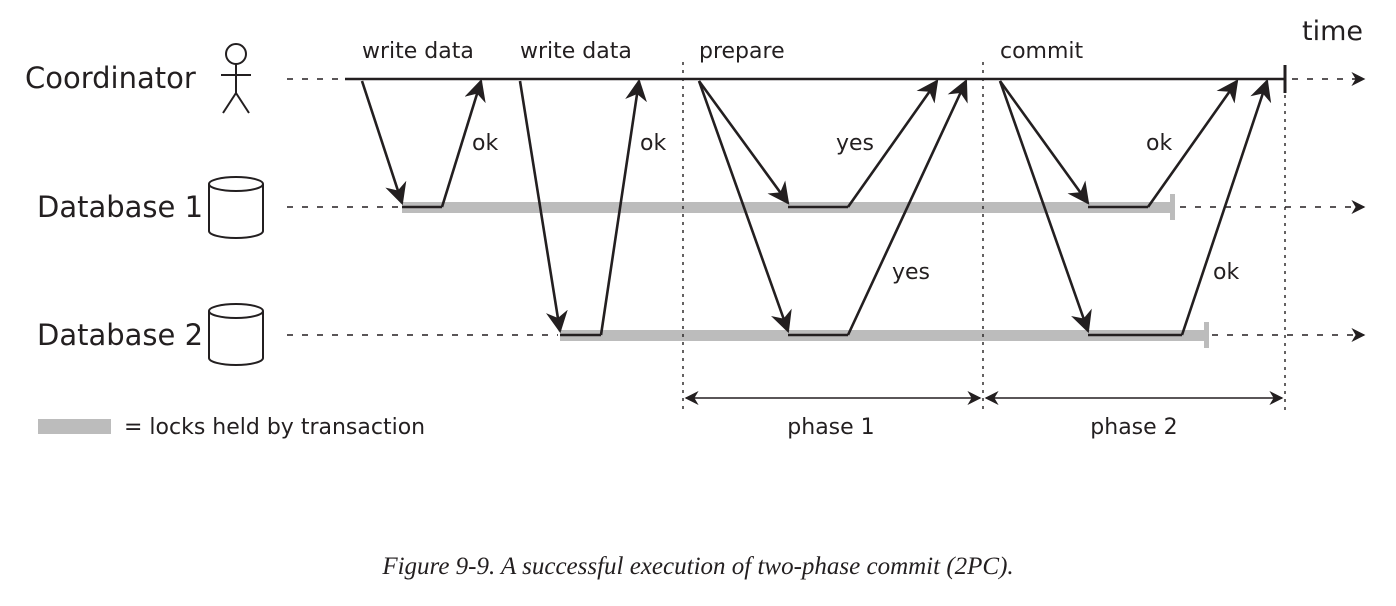 This screenshot has height=606, width=1396. I want to click on person-icon, so click(236, 78).